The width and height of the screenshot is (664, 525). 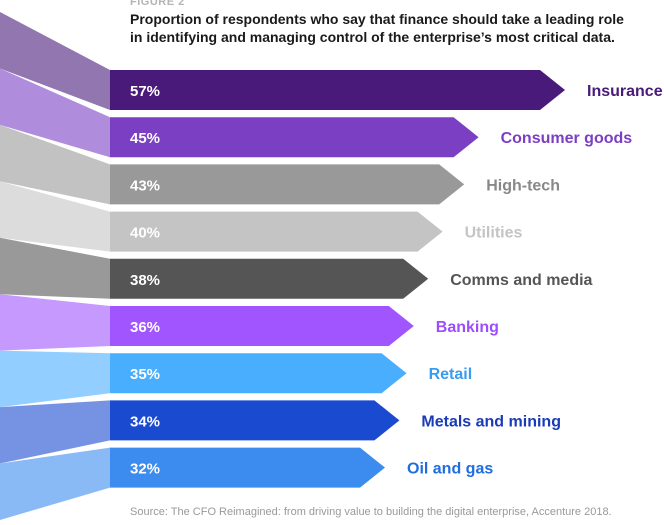 What do you see at coordinates (523, 185) in the screenshot?
I see `category-label: High-tech` at bounding box center [523, 185].